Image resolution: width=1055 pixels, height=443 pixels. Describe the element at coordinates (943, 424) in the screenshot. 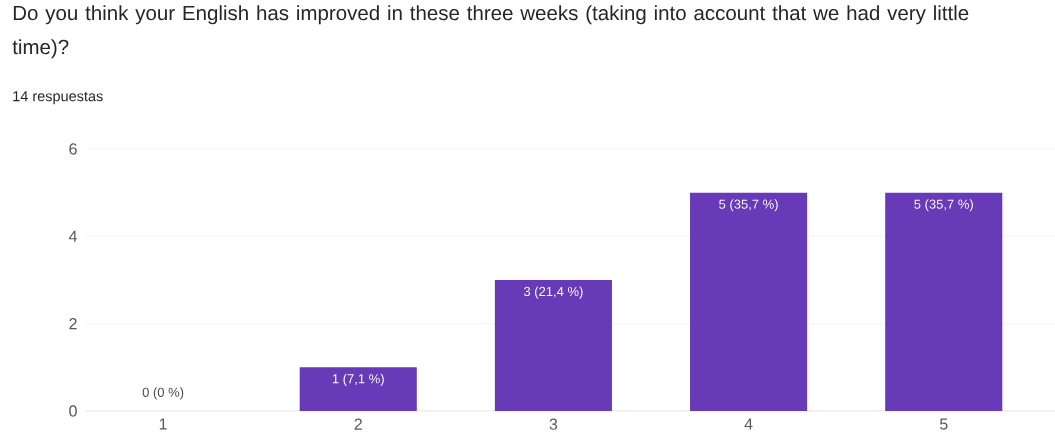

I see `x-tick-label: 5` at that location.